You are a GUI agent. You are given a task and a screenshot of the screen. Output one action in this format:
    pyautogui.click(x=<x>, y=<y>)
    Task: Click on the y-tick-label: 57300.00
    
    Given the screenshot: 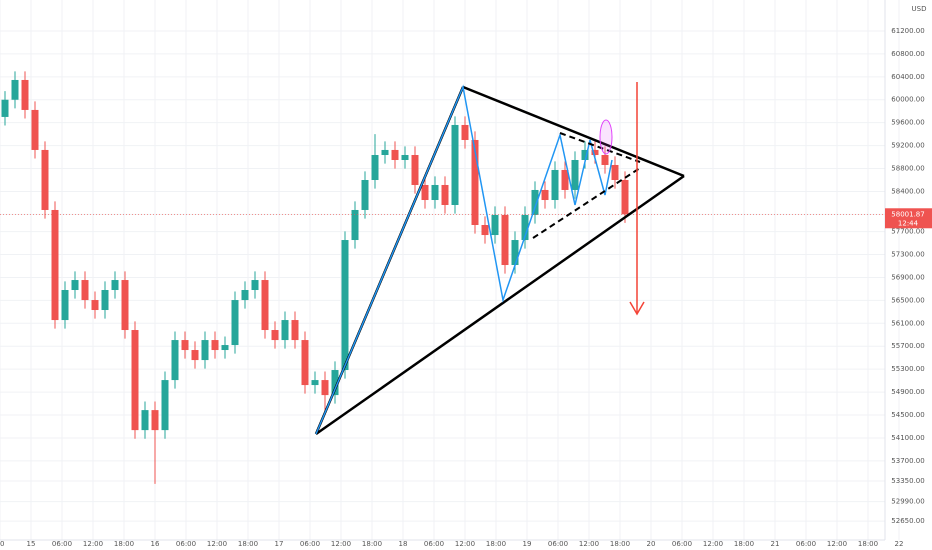 What is the action you would take?
    pyautogui.click(x=907, y=255)
    